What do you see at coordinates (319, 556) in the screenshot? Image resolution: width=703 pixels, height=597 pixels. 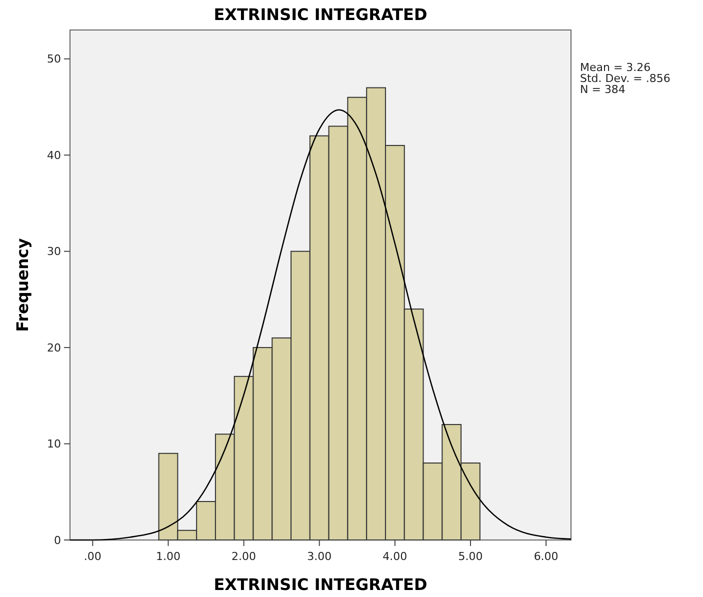 I see `x-tick-label: 3.00` at bounding box center [319, 556].